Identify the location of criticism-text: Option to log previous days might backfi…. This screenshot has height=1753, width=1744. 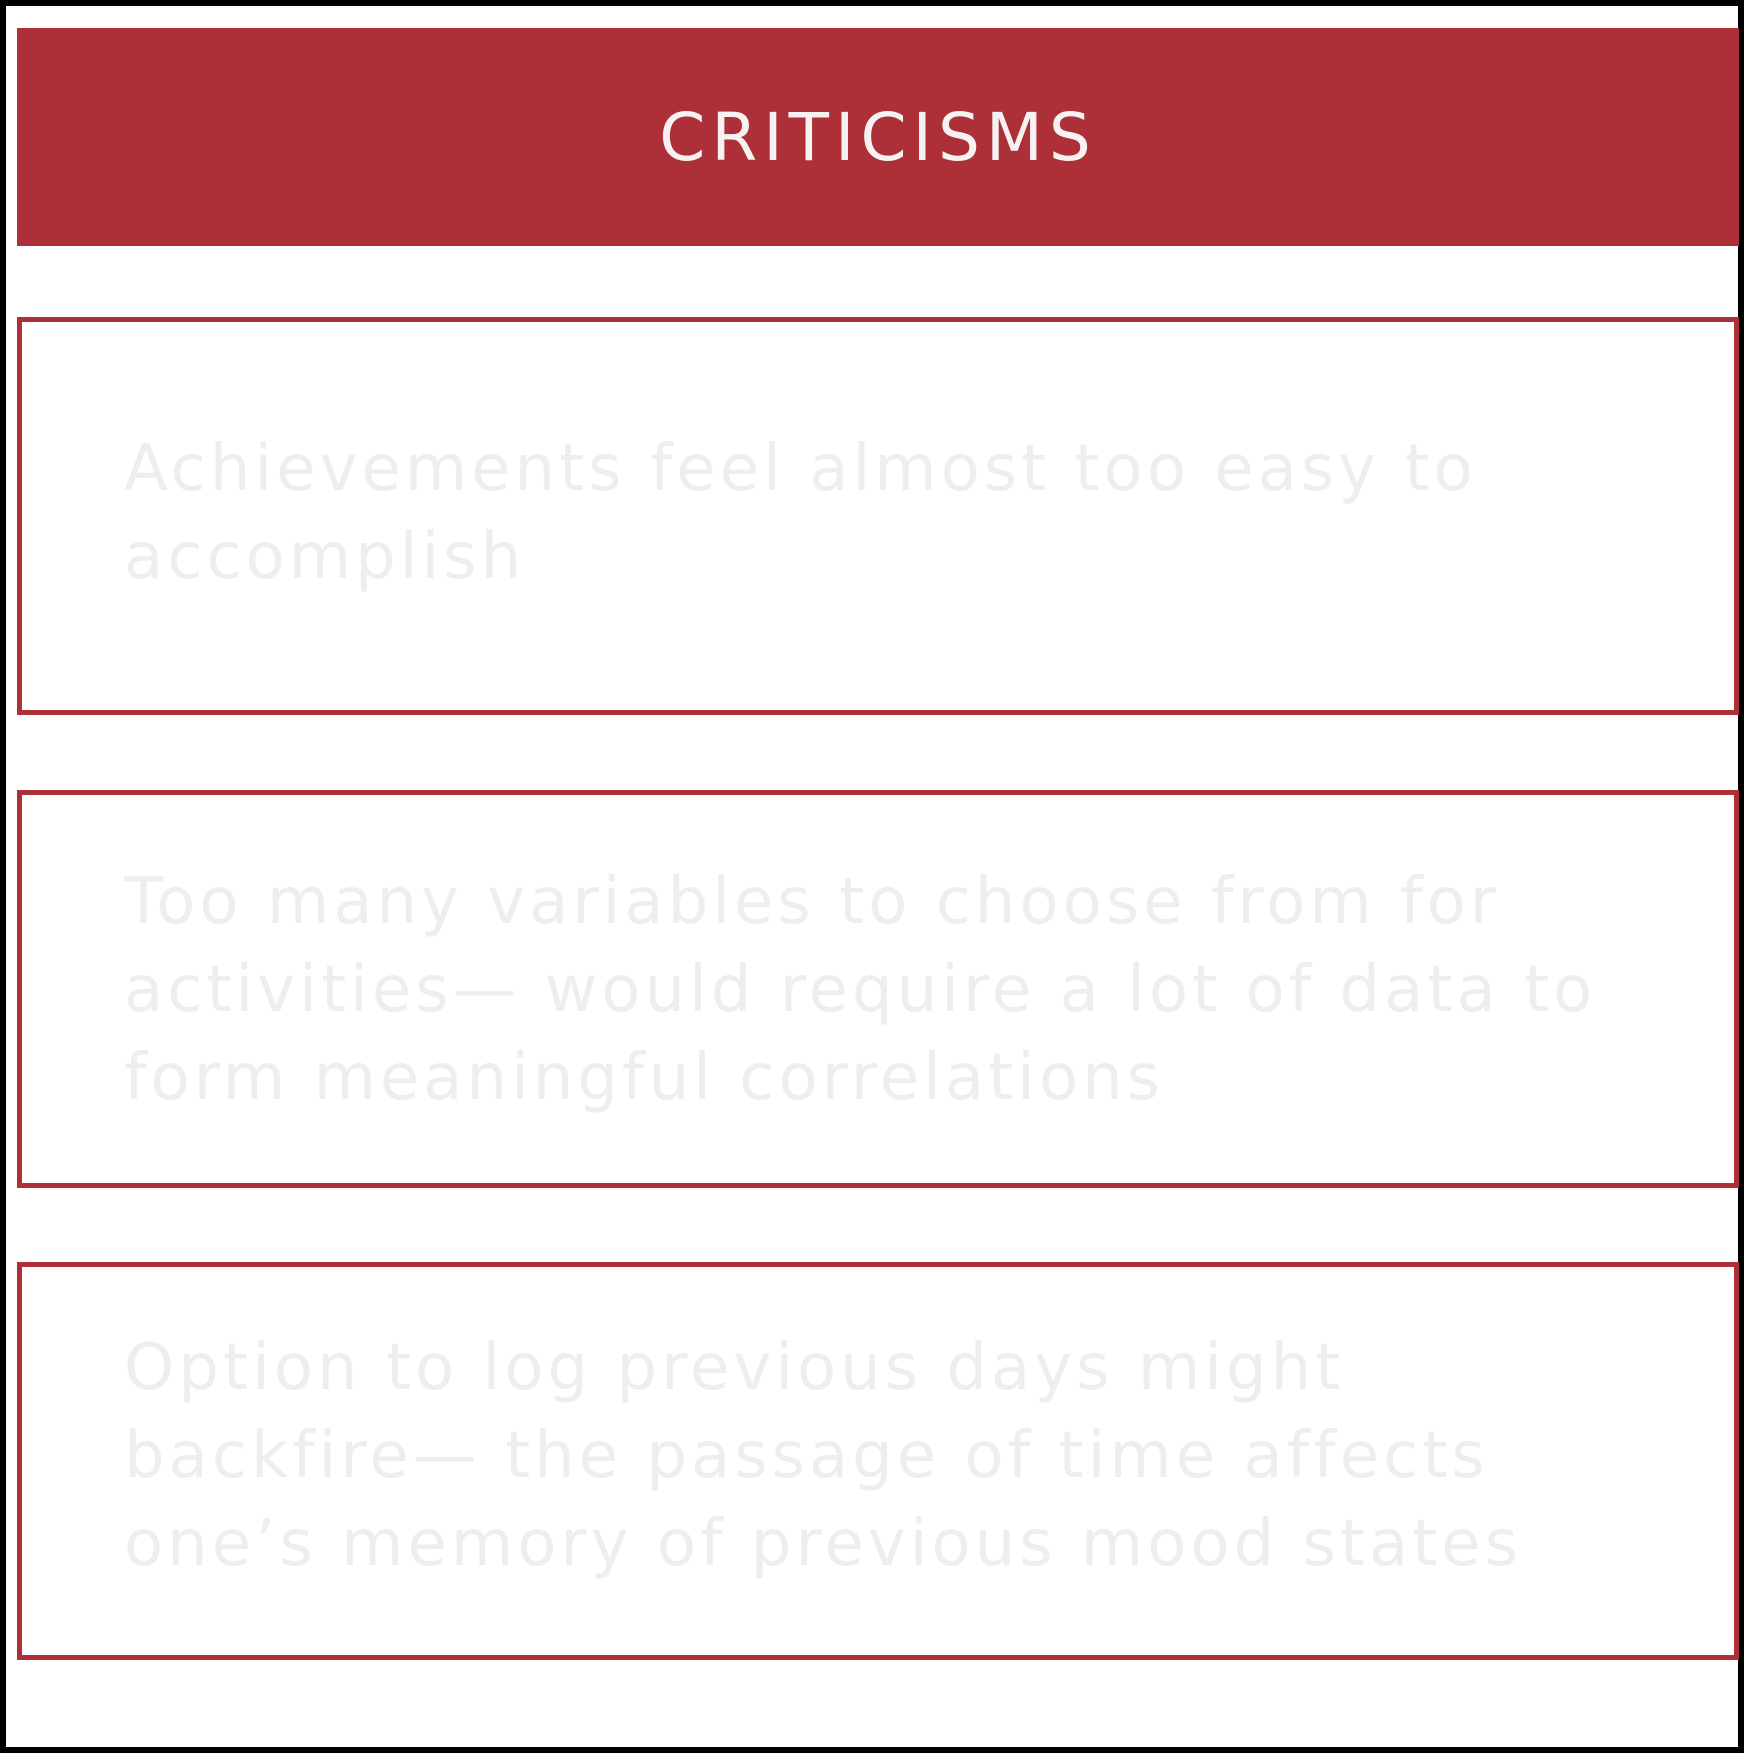
(823, 1456).